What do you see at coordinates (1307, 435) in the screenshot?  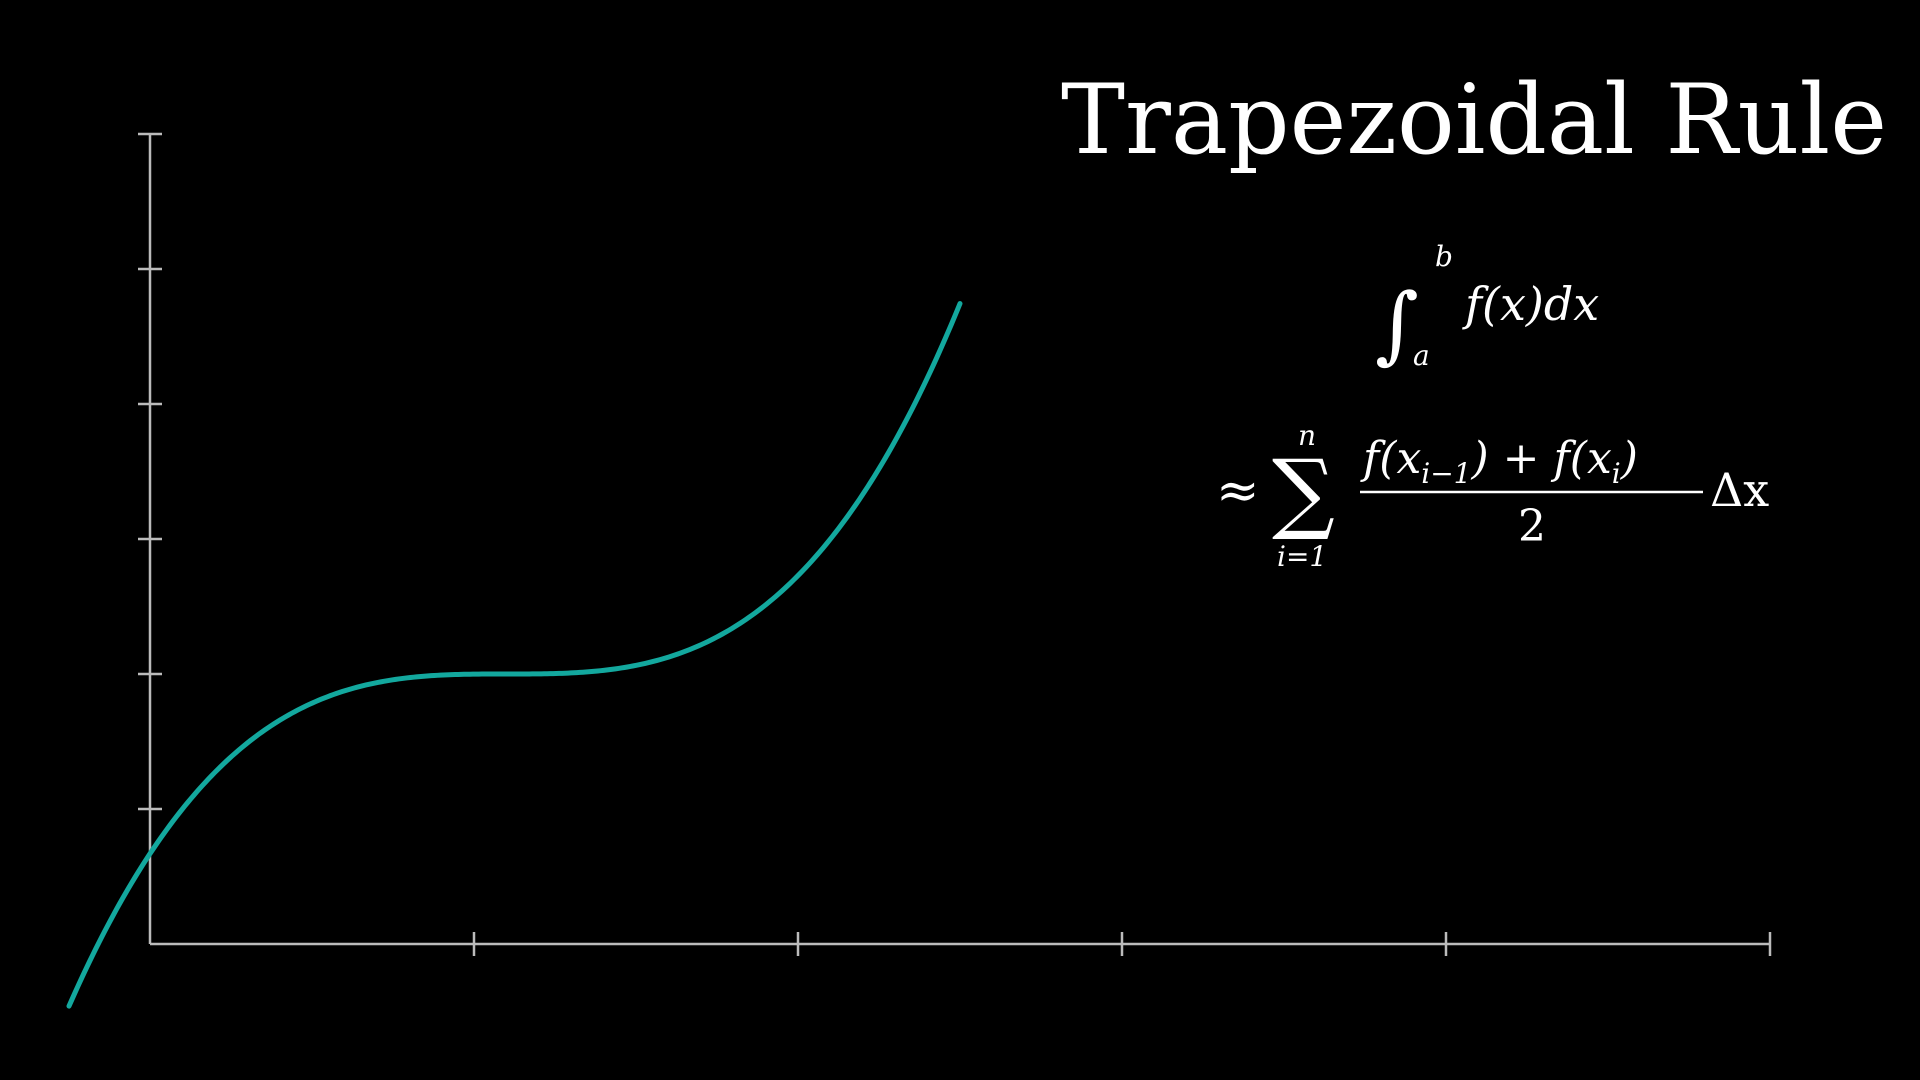 I see `sum-upper-limit: n` at bounding box center [1307, 435].